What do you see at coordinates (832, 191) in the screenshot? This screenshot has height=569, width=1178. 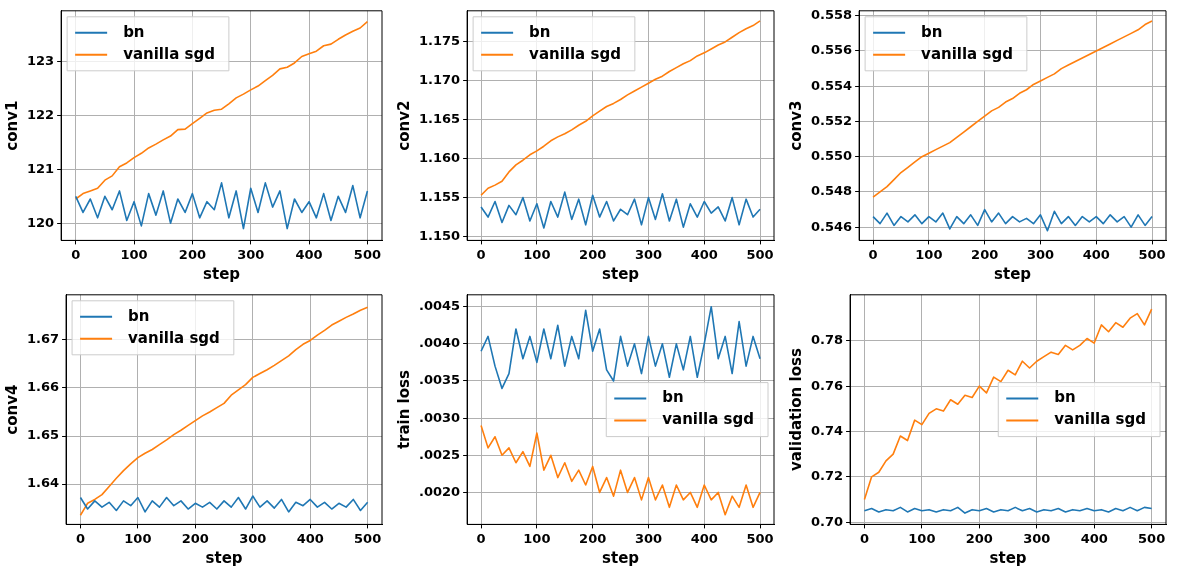 I see `y-tick-label: 0.548` at bounding box center [832, 191].